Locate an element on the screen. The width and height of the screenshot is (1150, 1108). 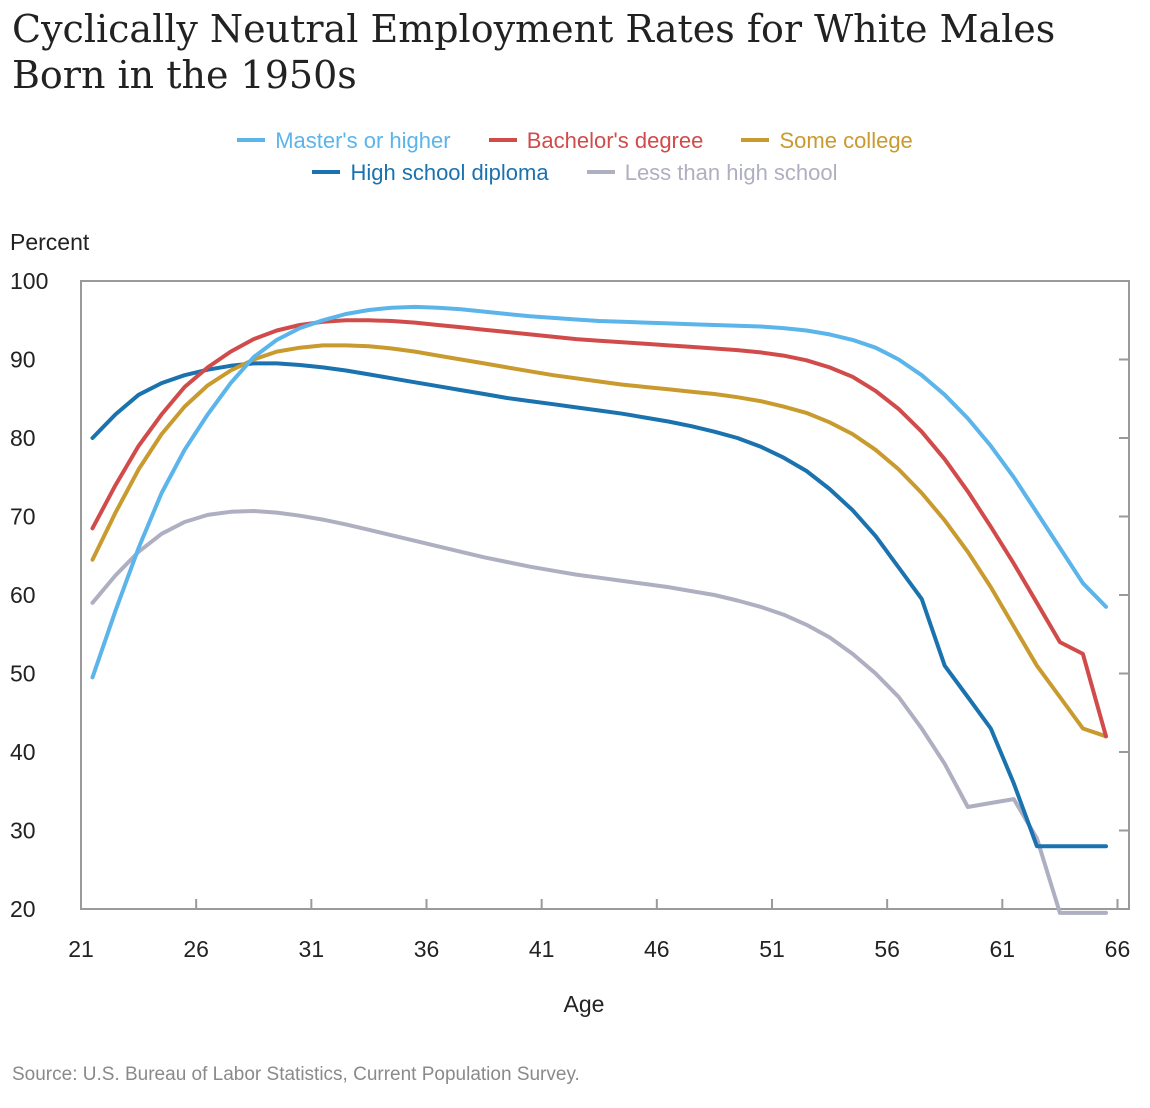
y-tick-label: 90 is located at coordinates (23, 360).